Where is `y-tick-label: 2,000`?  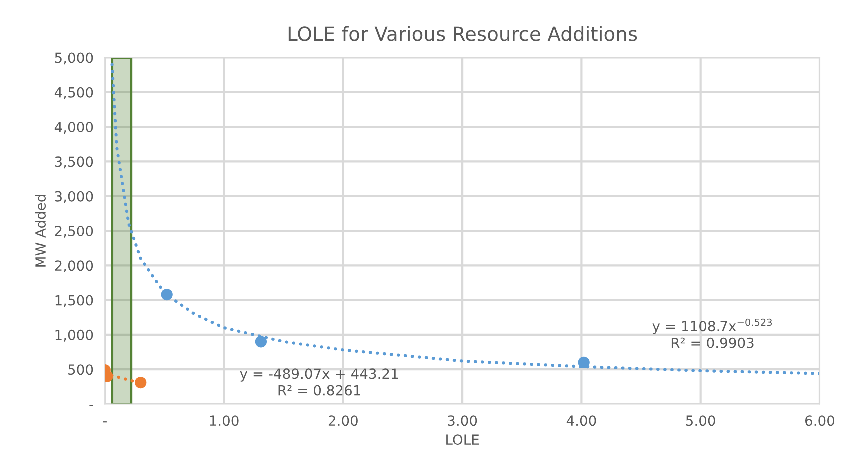
y-tick-label: 2,000 is located at coordinates (74, 266).